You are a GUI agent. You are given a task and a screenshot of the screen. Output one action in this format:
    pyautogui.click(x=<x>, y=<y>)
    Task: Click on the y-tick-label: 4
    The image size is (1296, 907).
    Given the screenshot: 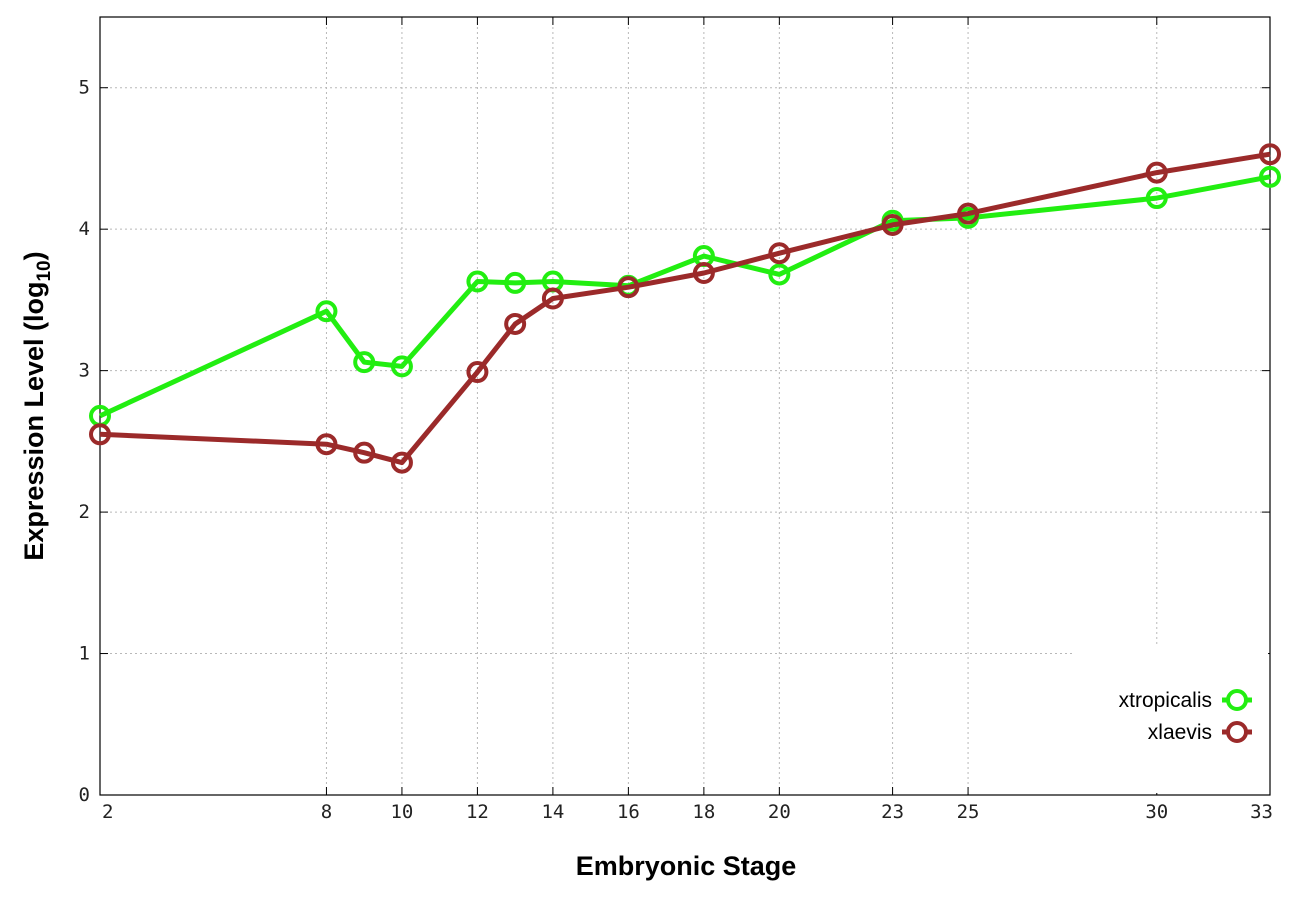 What is the action you would take?
    pyautogui.click(x=84, y=229)
    